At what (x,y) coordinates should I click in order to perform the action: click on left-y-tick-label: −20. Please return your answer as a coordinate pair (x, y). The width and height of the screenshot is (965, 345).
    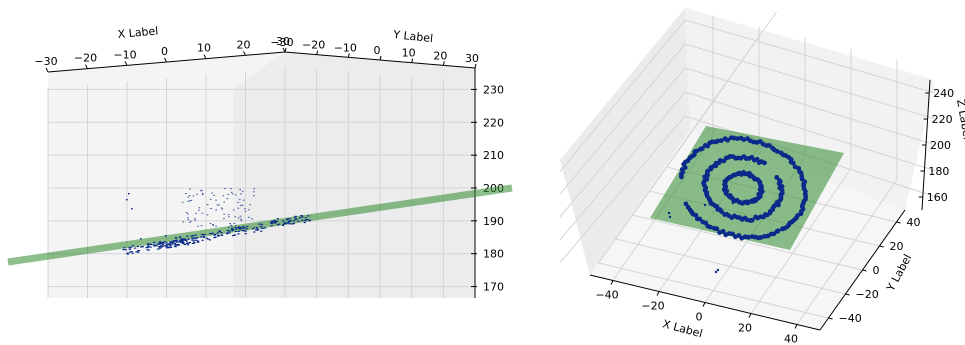
    Looking at the image, I should click on (313, 45).